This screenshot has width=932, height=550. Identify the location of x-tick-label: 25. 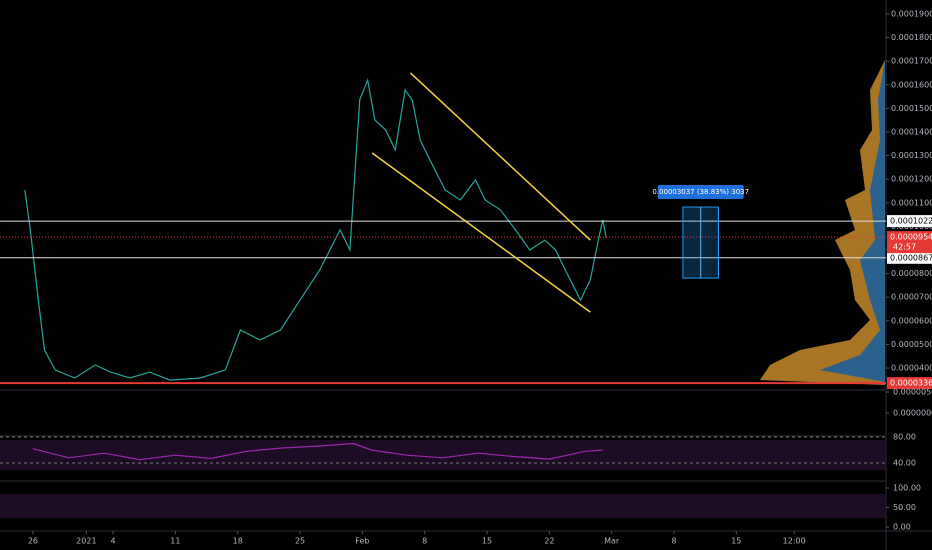
(300, 541).